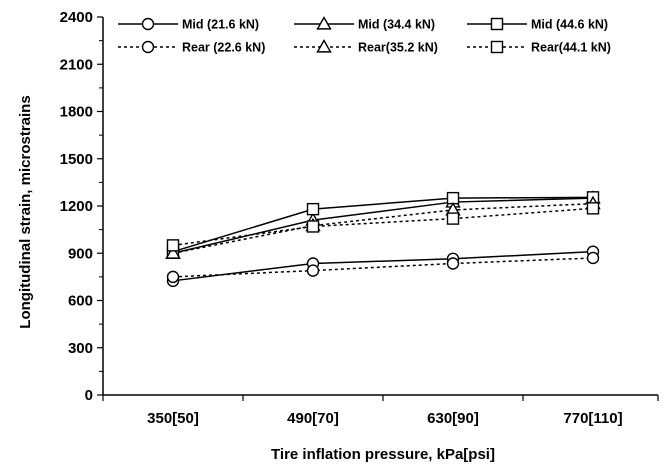 This screenshot has height=469, width=665. What do you see at coordinates (453, 418) in the screenshot?
I see `x-tick-label: 630[90]` at bounding box center [453, 418].